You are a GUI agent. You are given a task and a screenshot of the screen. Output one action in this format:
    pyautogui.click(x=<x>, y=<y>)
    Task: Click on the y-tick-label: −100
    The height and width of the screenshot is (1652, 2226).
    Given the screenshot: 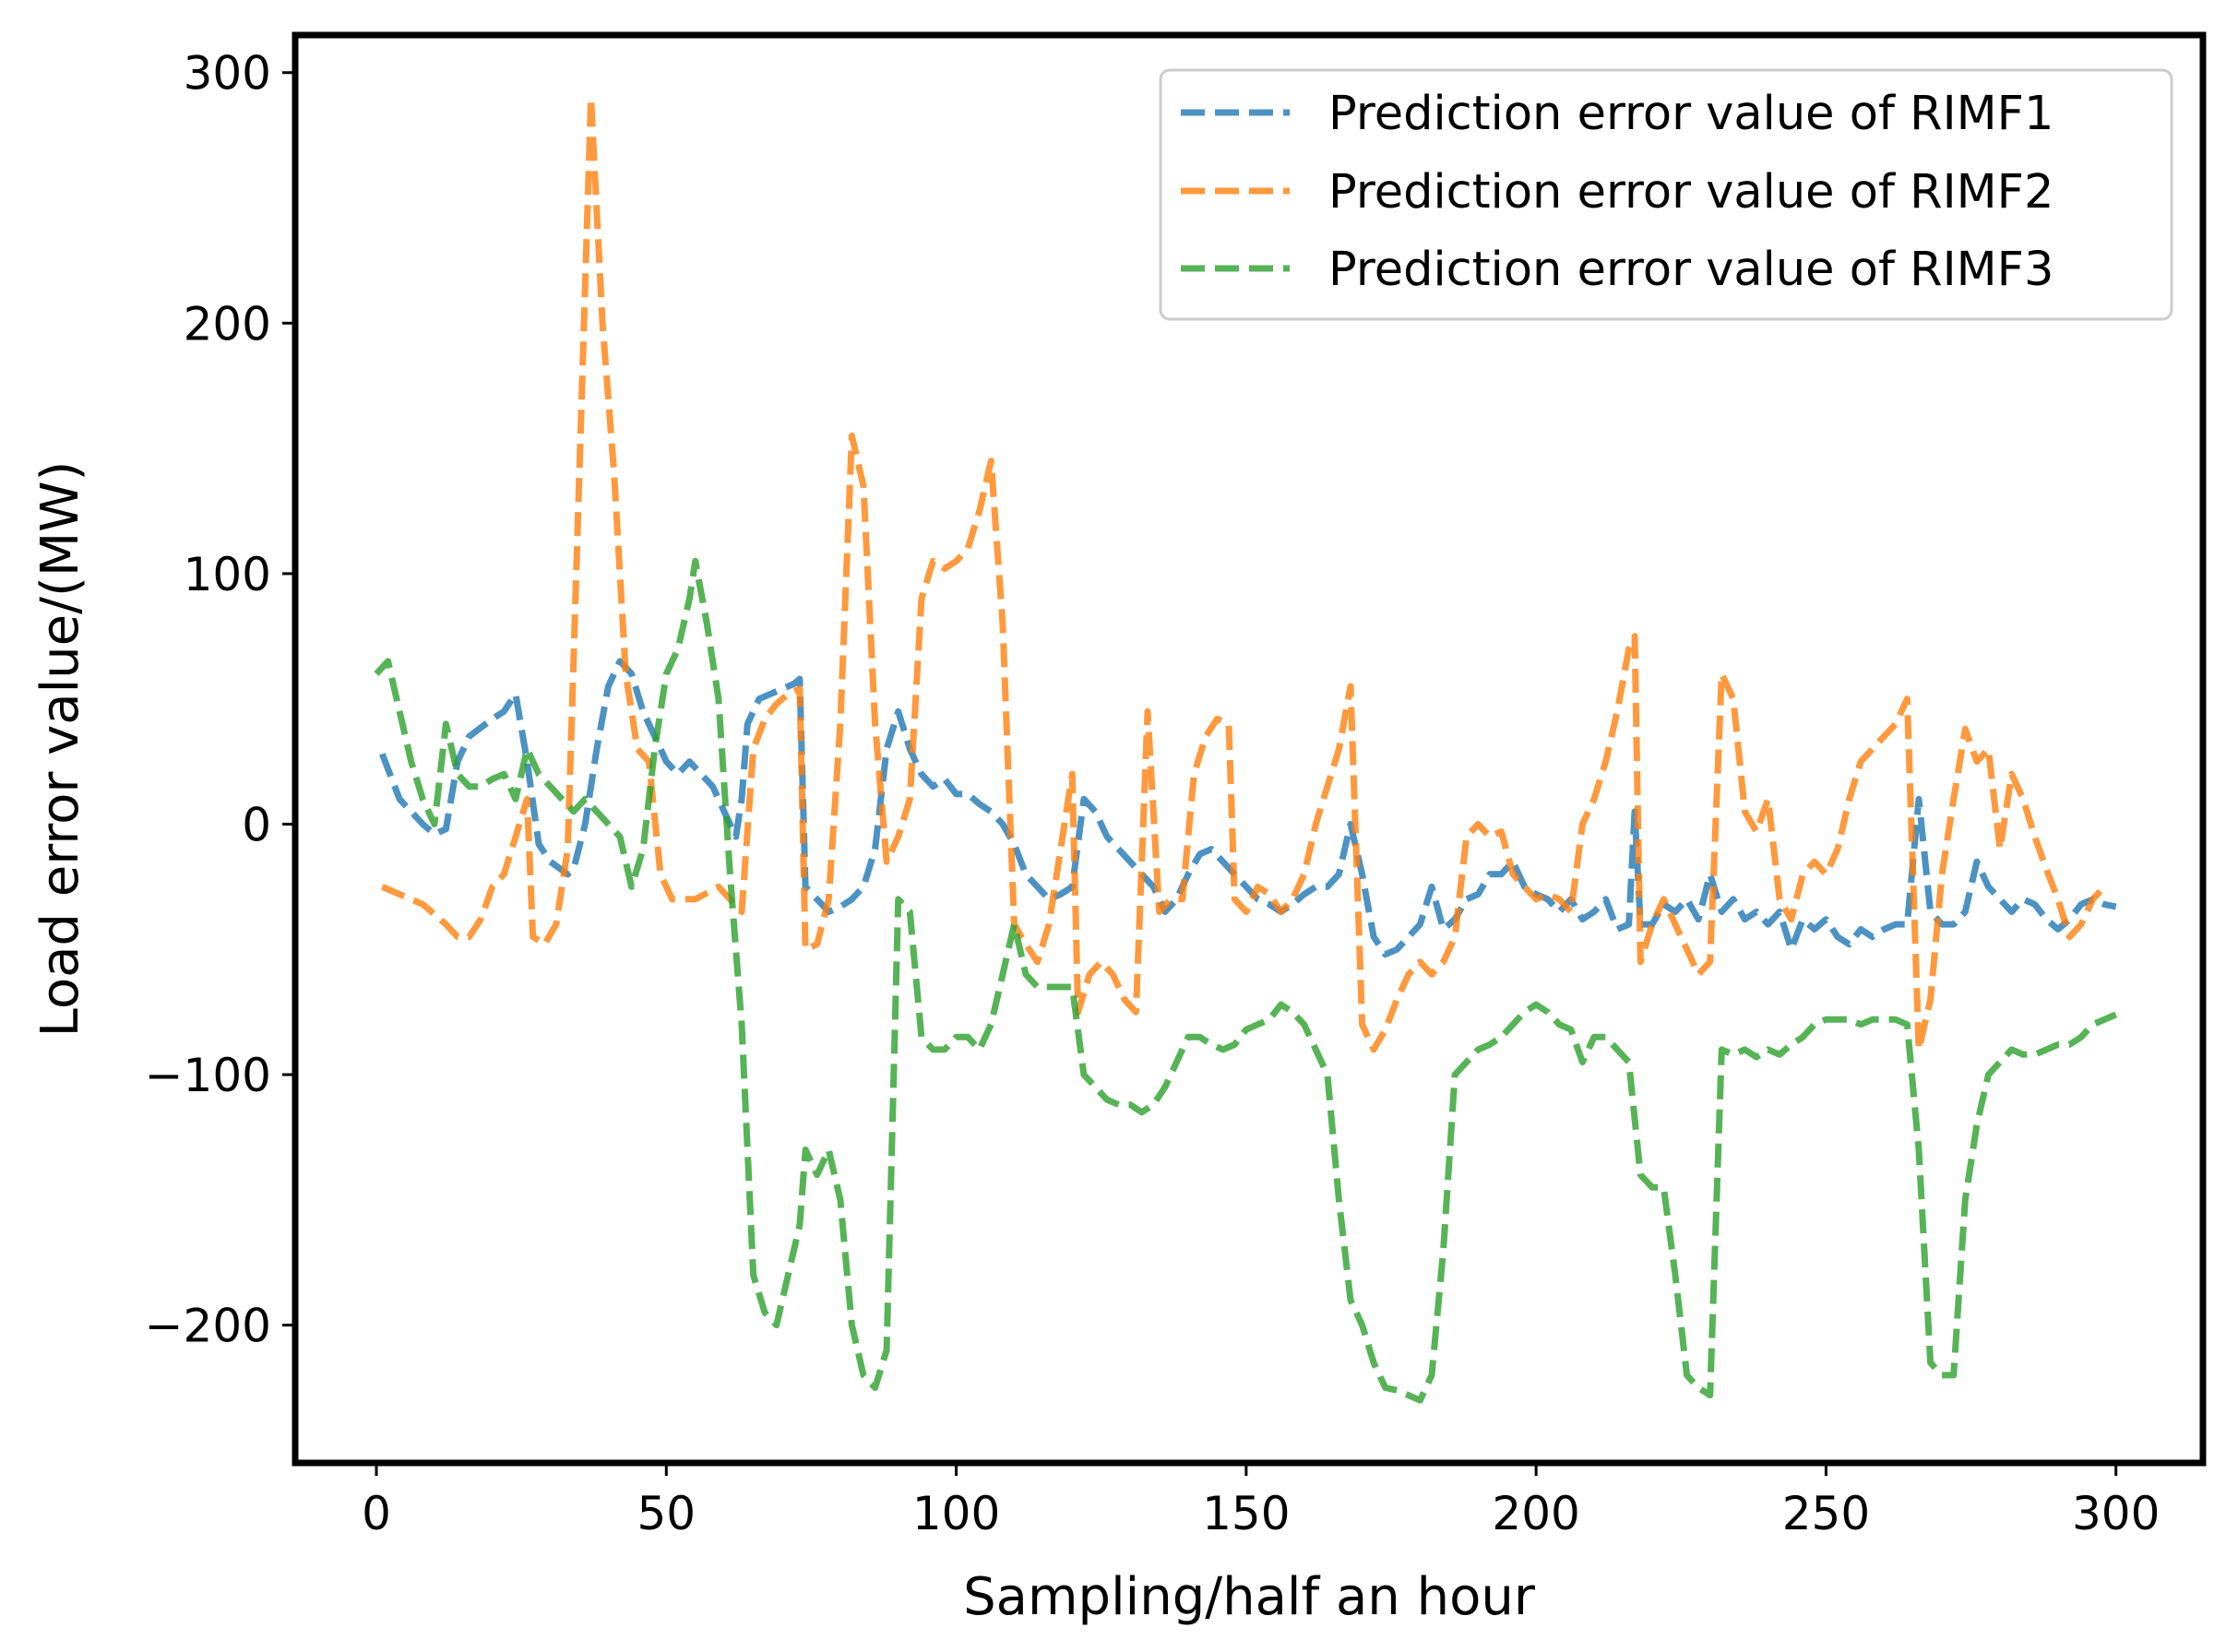 What is the action you would take?
    pyautogui.click(x=208, y=1075)
    